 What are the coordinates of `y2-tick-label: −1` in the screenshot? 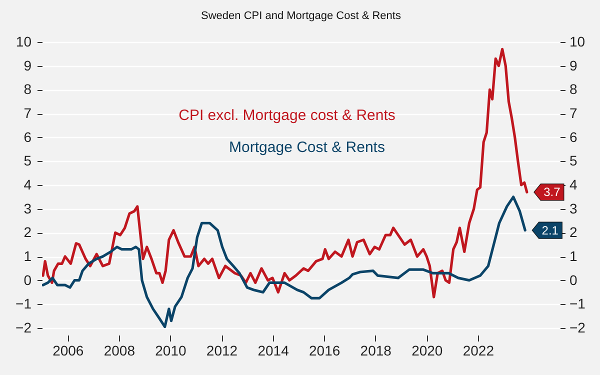 It's located at (578, 304).